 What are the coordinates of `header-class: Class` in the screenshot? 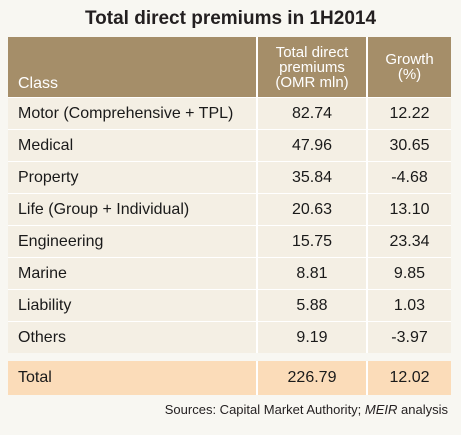 It's located at (133, 67).